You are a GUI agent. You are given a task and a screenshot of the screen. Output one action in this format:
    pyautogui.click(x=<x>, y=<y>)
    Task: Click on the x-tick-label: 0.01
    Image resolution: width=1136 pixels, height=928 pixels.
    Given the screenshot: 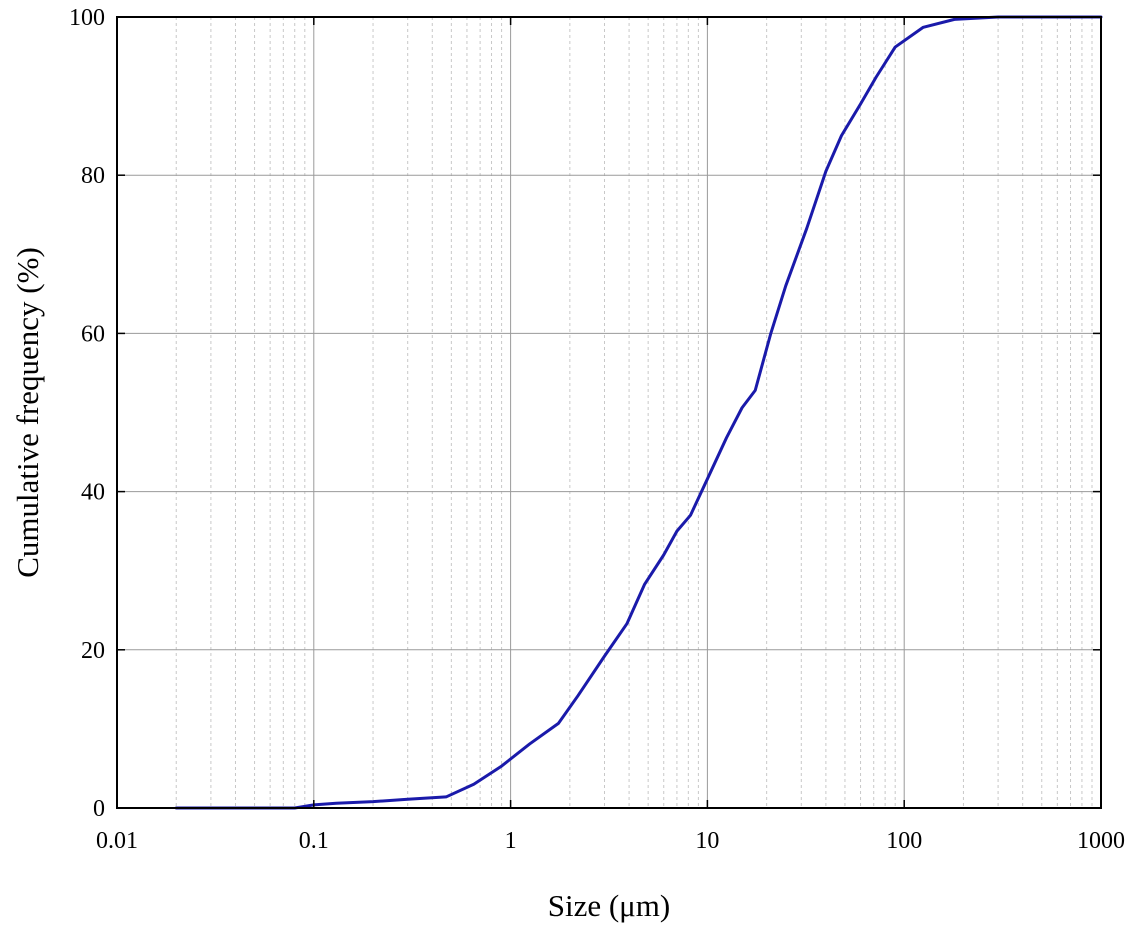 What is the action you would take?
    pyautogui.click(x=117, y=841)
    